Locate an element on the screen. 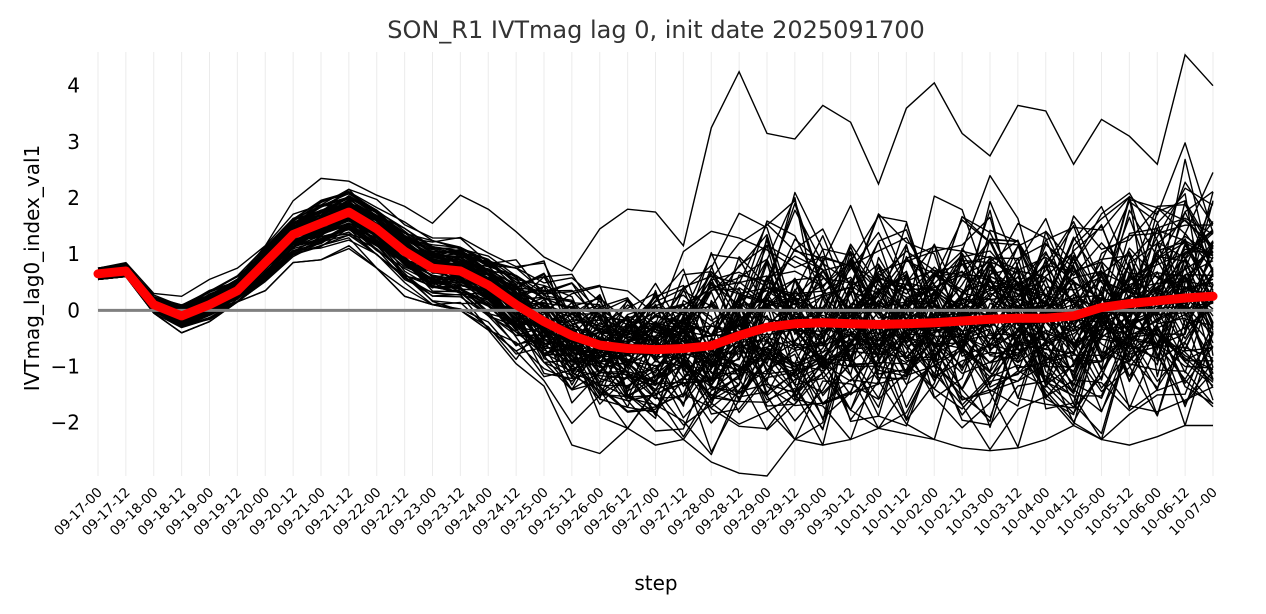 The height and width of the screenshot is (614, 1266). y-tick-label: 3 is located at coordinates (73, 142).